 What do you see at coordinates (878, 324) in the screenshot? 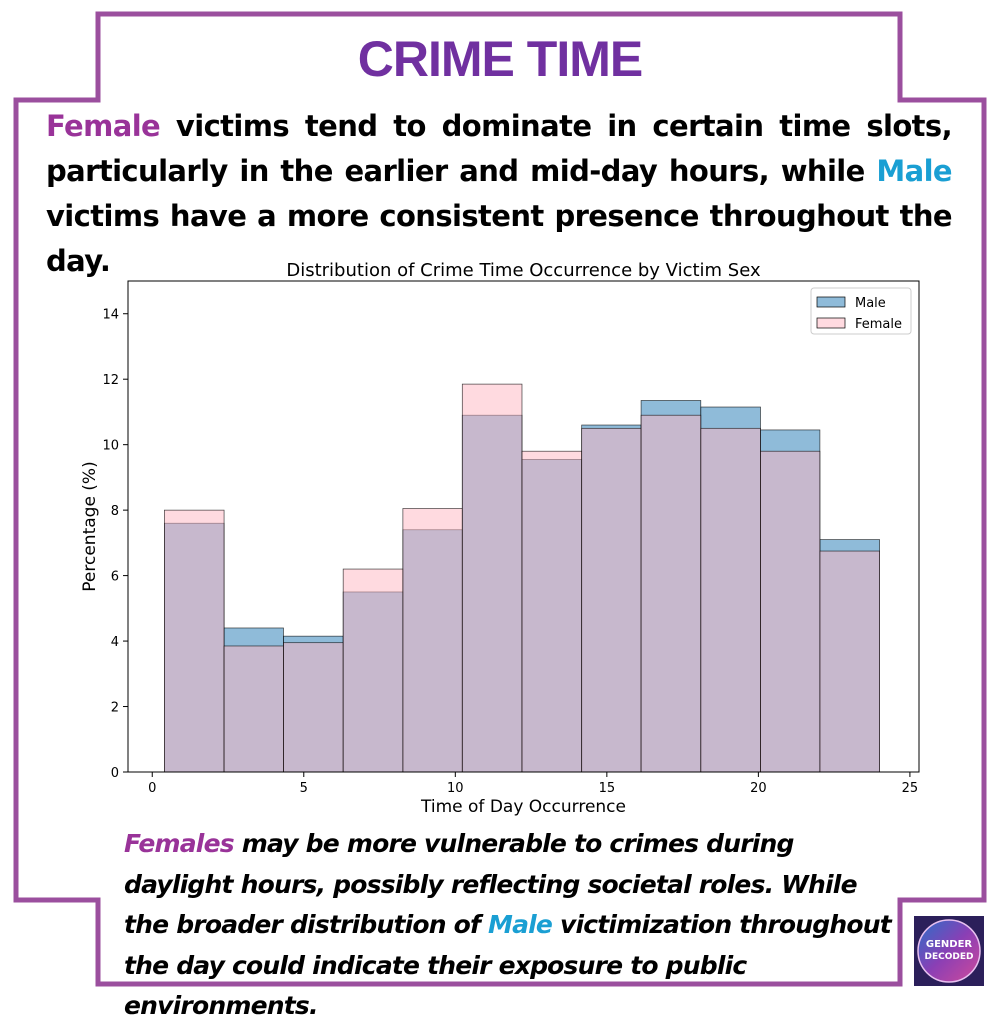
I see `legend-label-female: Female` at bounding box center [878, 324].